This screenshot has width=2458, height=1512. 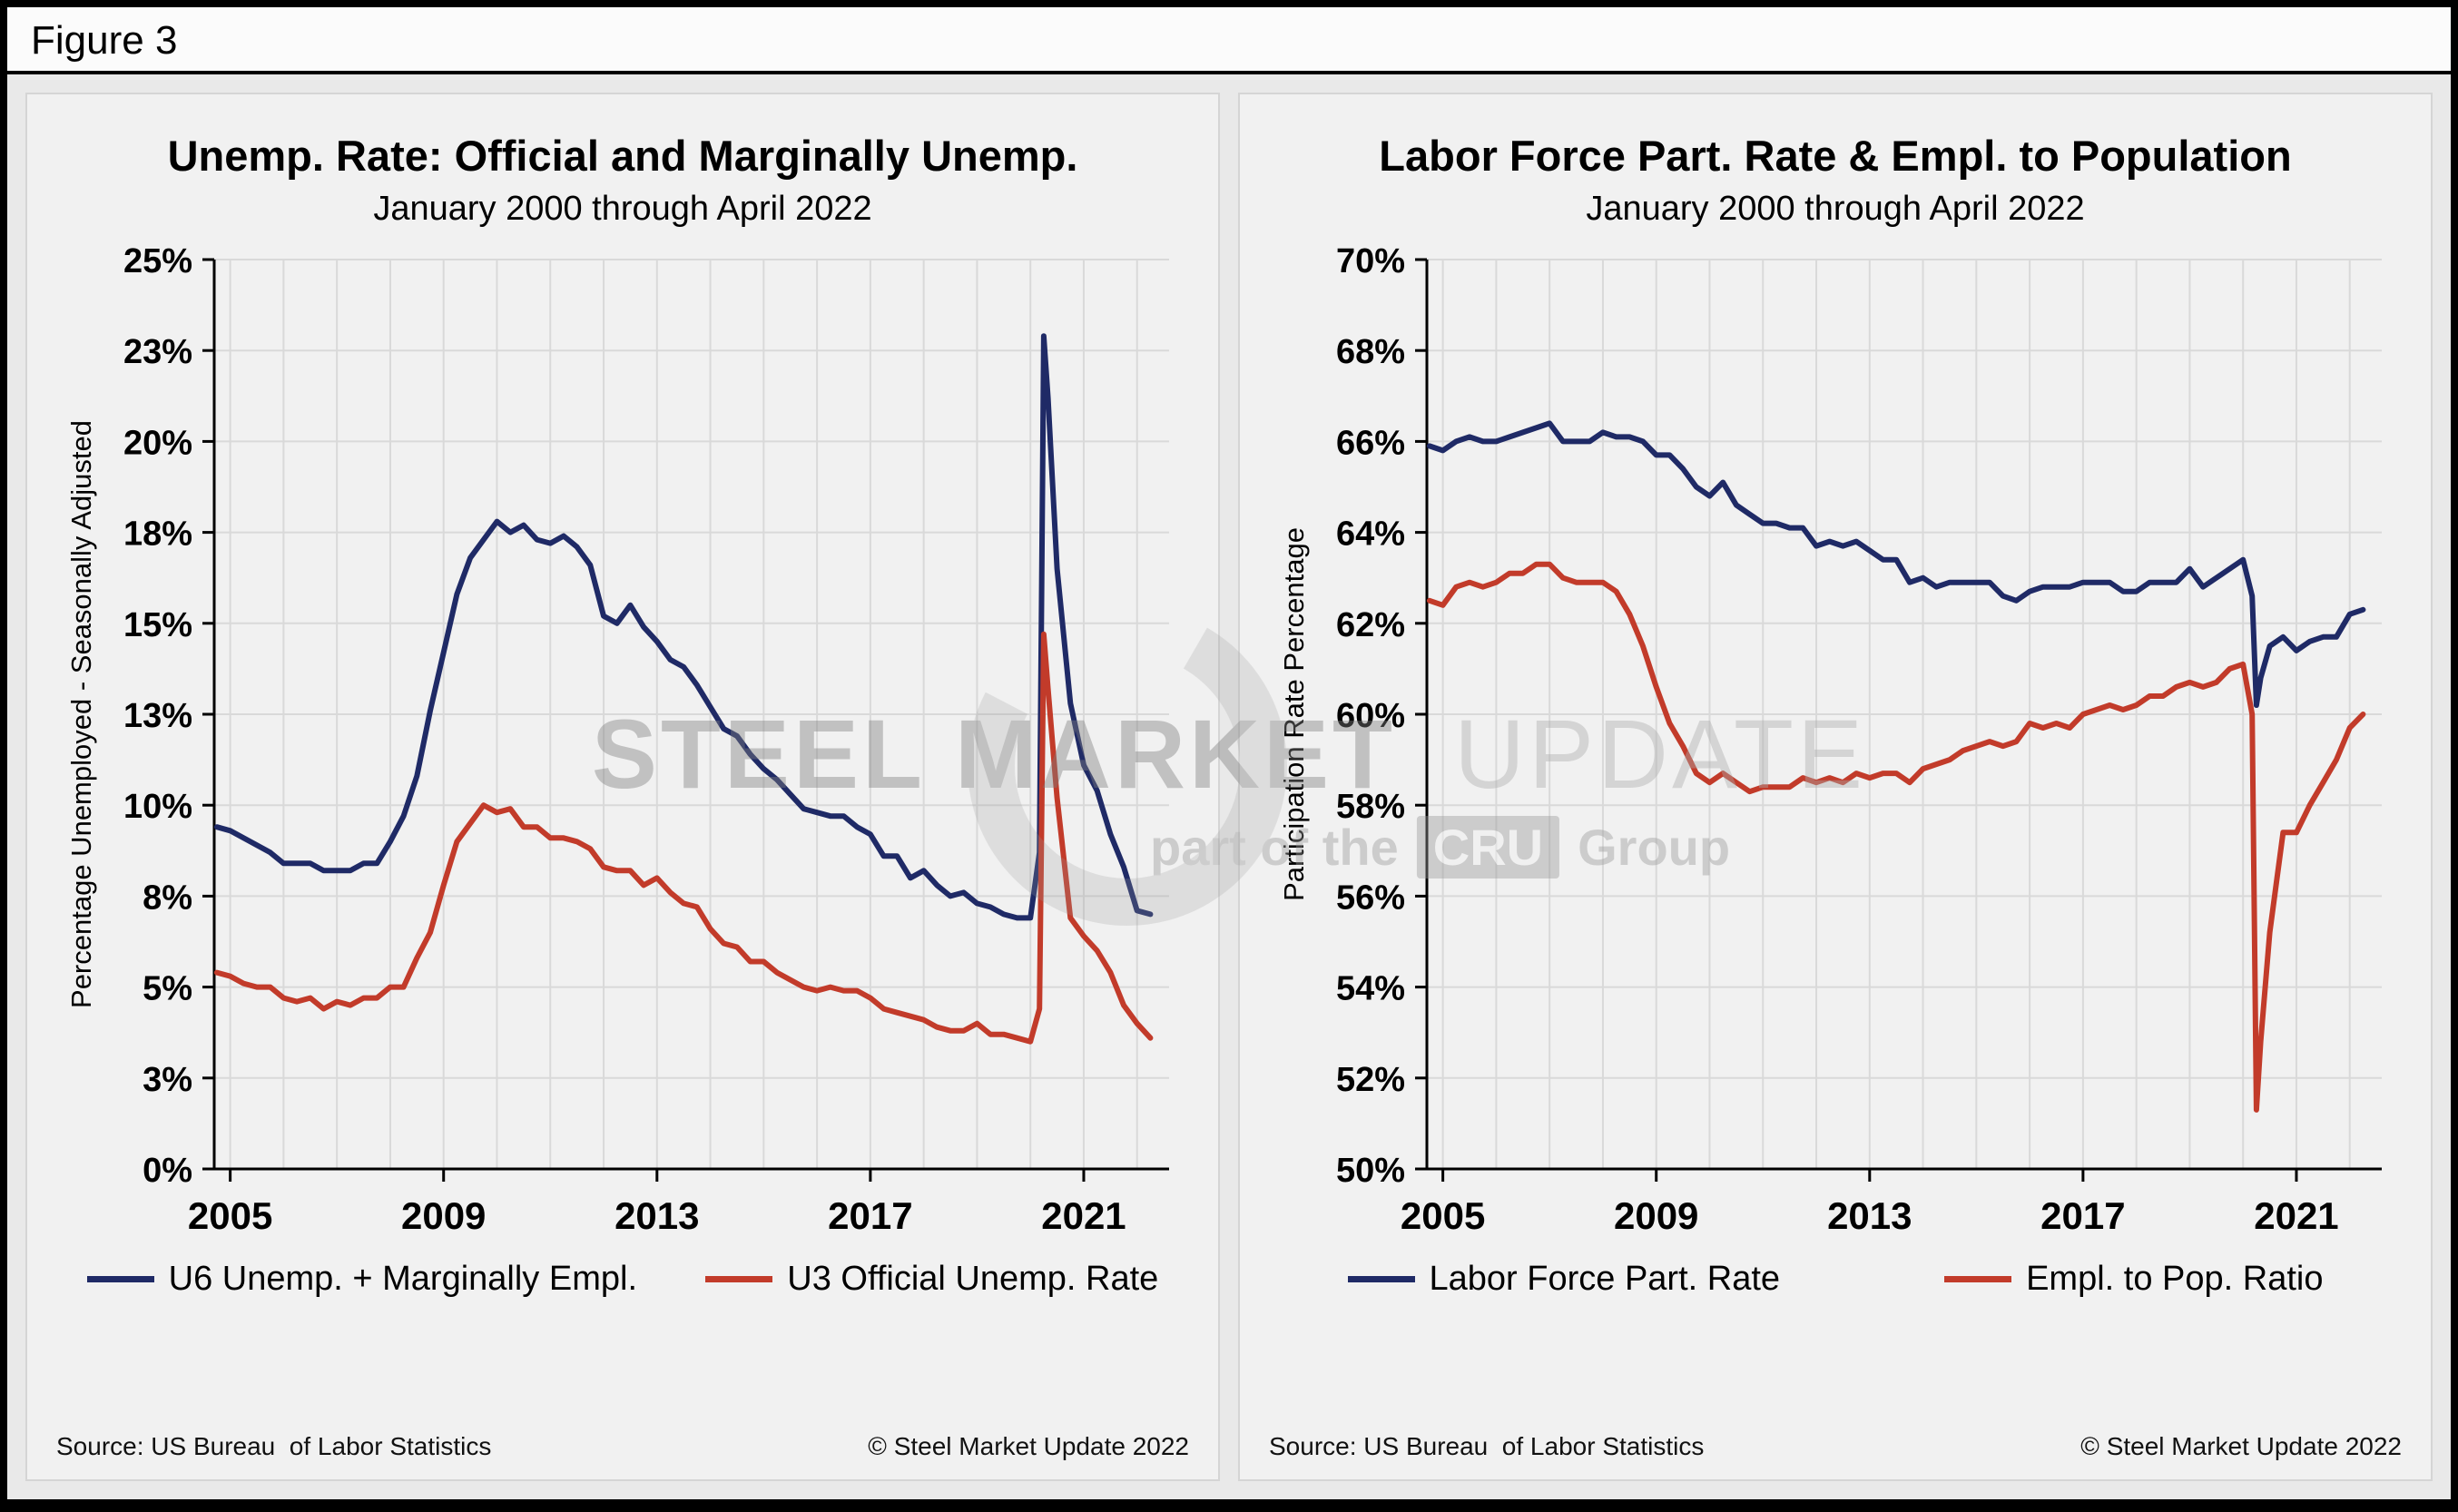 I want to click on legend-item-epop: Empl. to Pop. Ratio, so click(x=2133, y=1279).